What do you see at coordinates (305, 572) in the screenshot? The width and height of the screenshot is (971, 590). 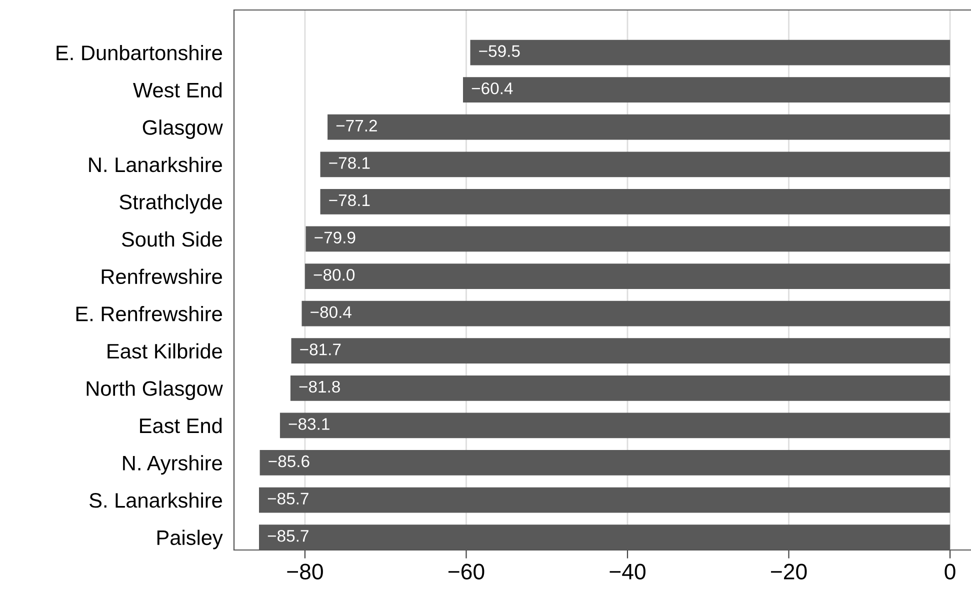 I see `x-tick-label: −80` at bounding box center [305, 572].